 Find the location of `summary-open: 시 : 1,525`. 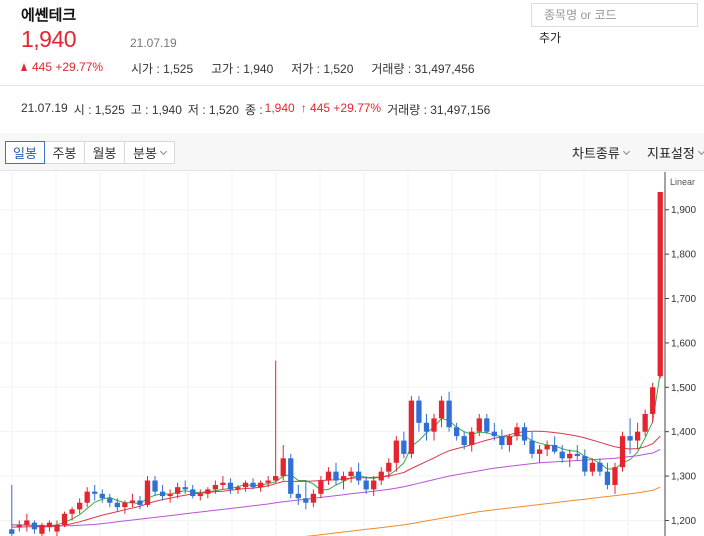

summary-open: 시 : 1,525 is located at coordinates (99, 110).